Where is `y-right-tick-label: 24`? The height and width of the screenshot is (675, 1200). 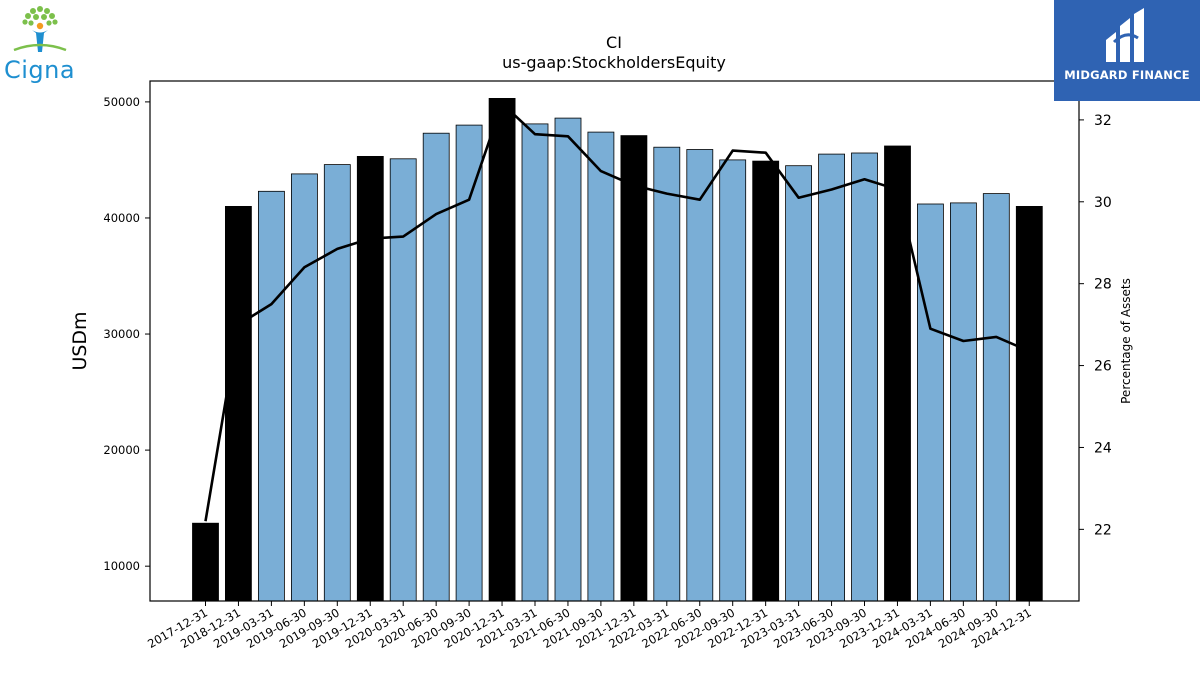 y-right-tick-label: 24 is located at coordinates (1103, 448).